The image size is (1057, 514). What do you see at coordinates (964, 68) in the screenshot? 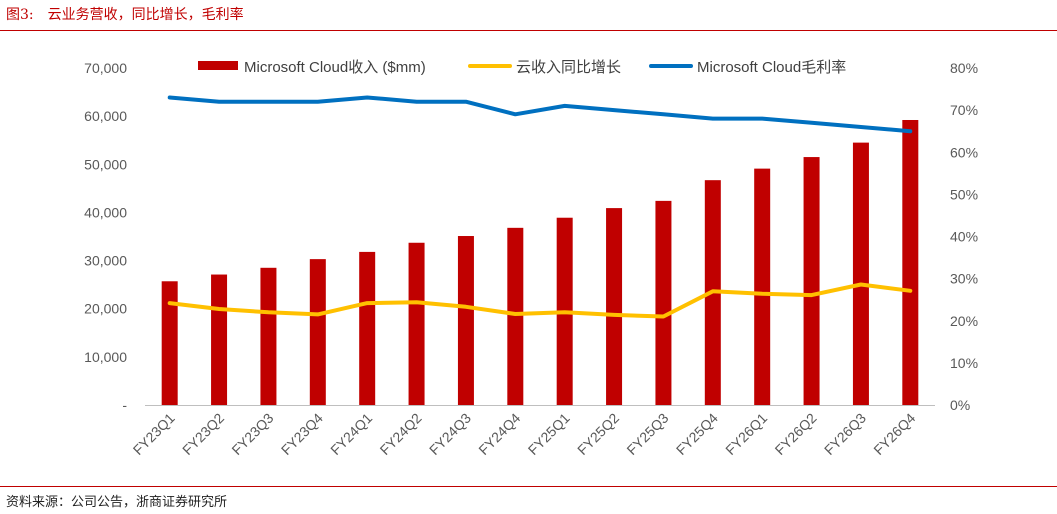
I see `right-tick-label: 80%` at bounding box center [964, 68].